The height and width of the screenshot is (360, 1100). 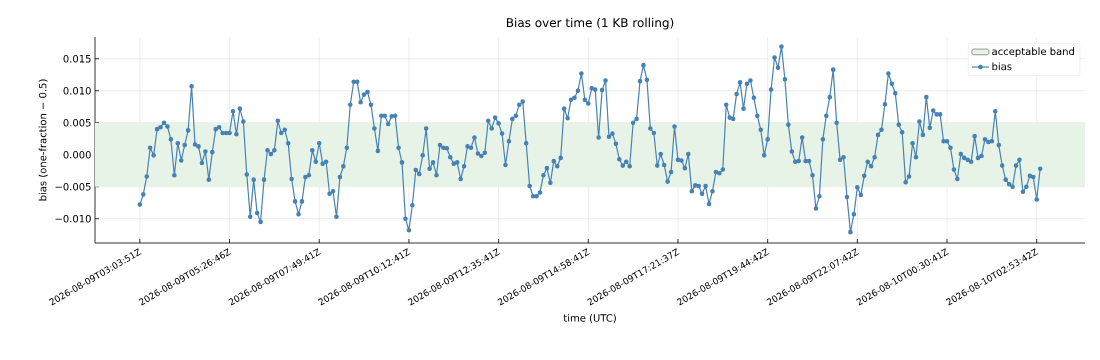 I want to click on y-tick-label: 0.005, so click(x=77, y=122).